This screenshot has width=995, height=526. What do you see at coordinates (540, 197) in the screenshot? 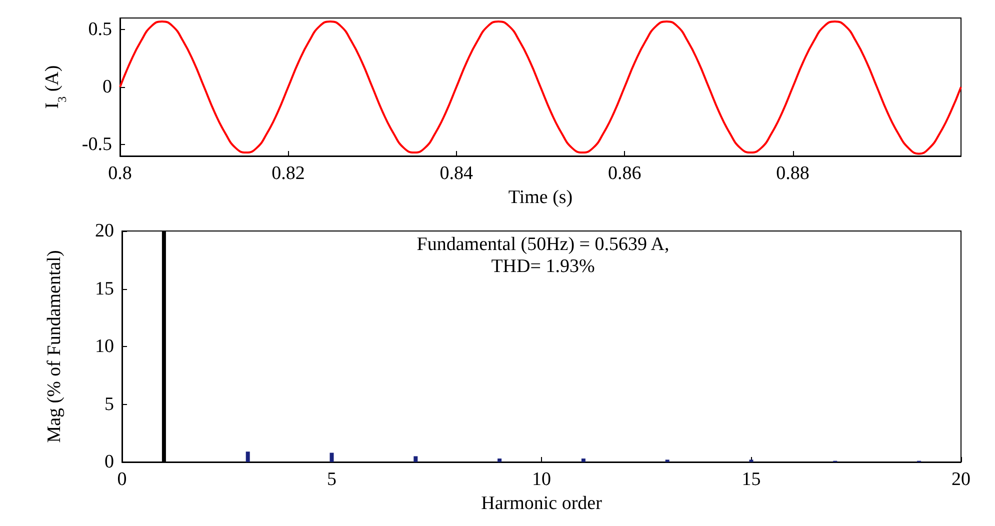
I see `x-axis-title: Time (s)` at bounding box center [540, 197].